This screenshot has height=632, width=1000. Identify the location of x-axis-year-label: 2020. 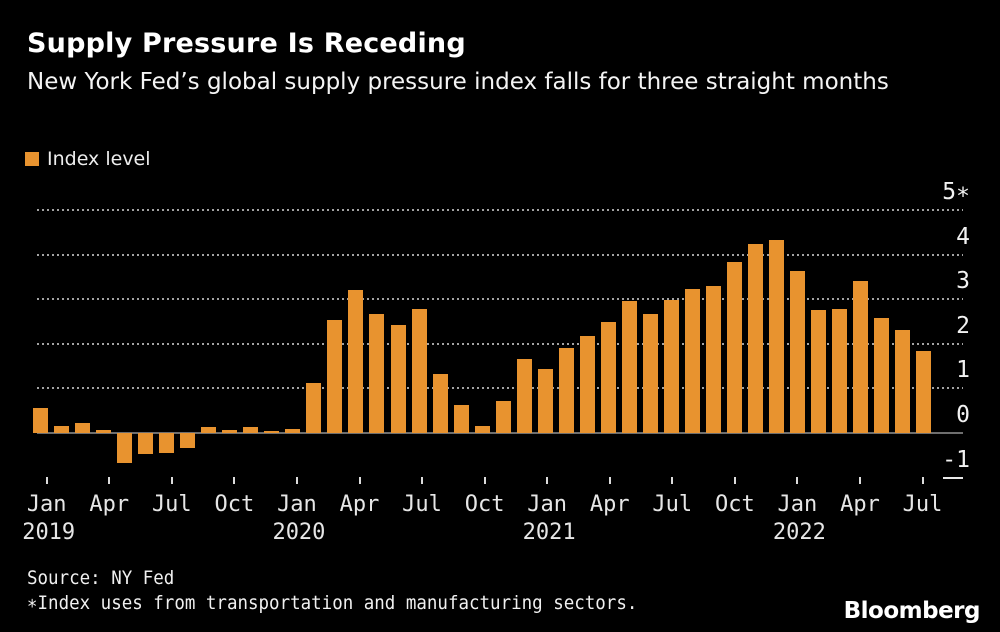
(299, 532).